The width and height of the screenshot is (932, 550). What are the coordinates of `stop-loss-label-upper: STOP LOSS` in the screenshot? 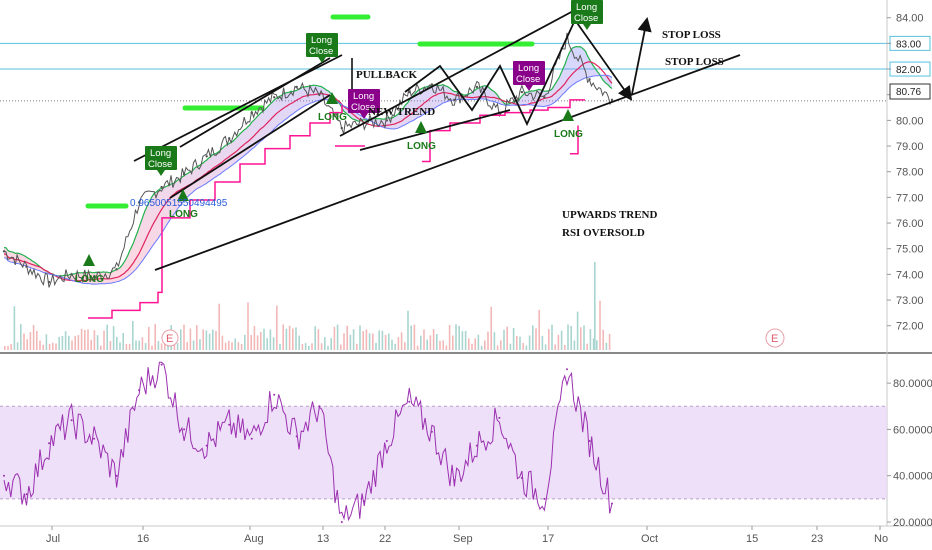 It's located at (691, 35).